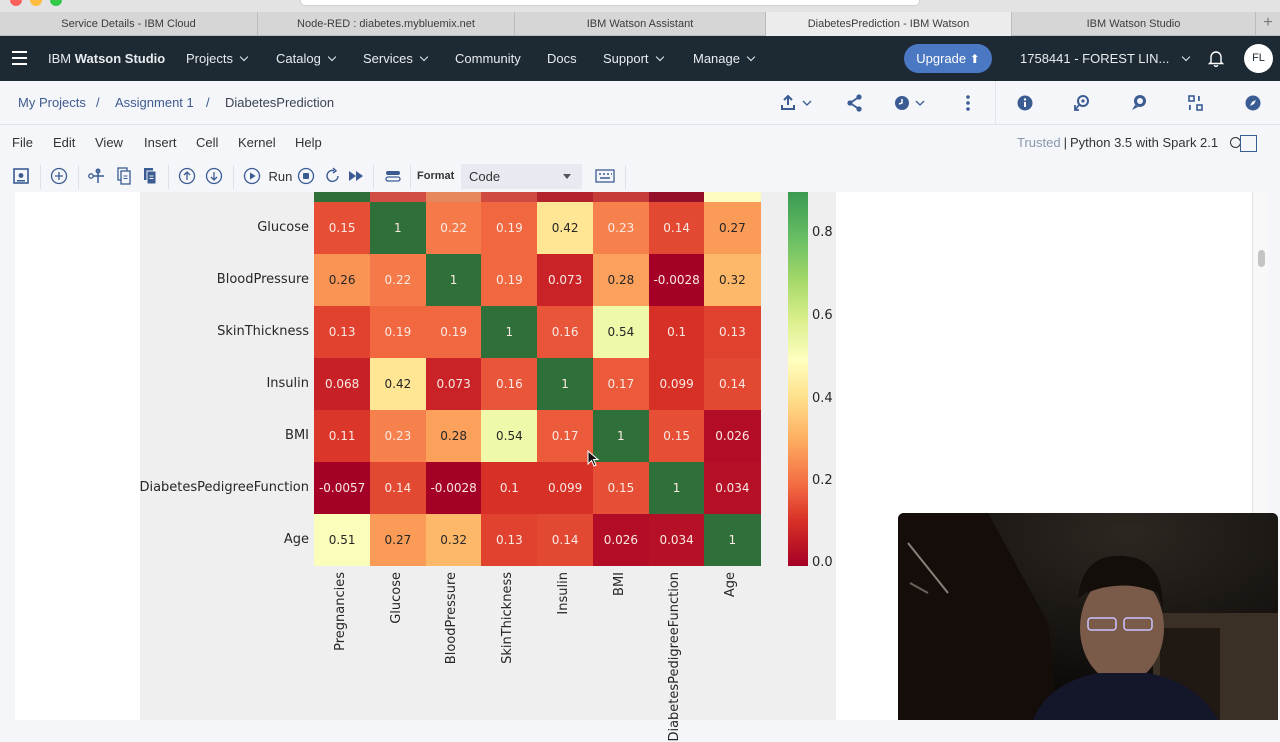 The width and height of the screenshot is (1280, 742). I want to click on kernel-status: Trusted | Python 3.5 with Spark 2.1, so click(1129, 143).